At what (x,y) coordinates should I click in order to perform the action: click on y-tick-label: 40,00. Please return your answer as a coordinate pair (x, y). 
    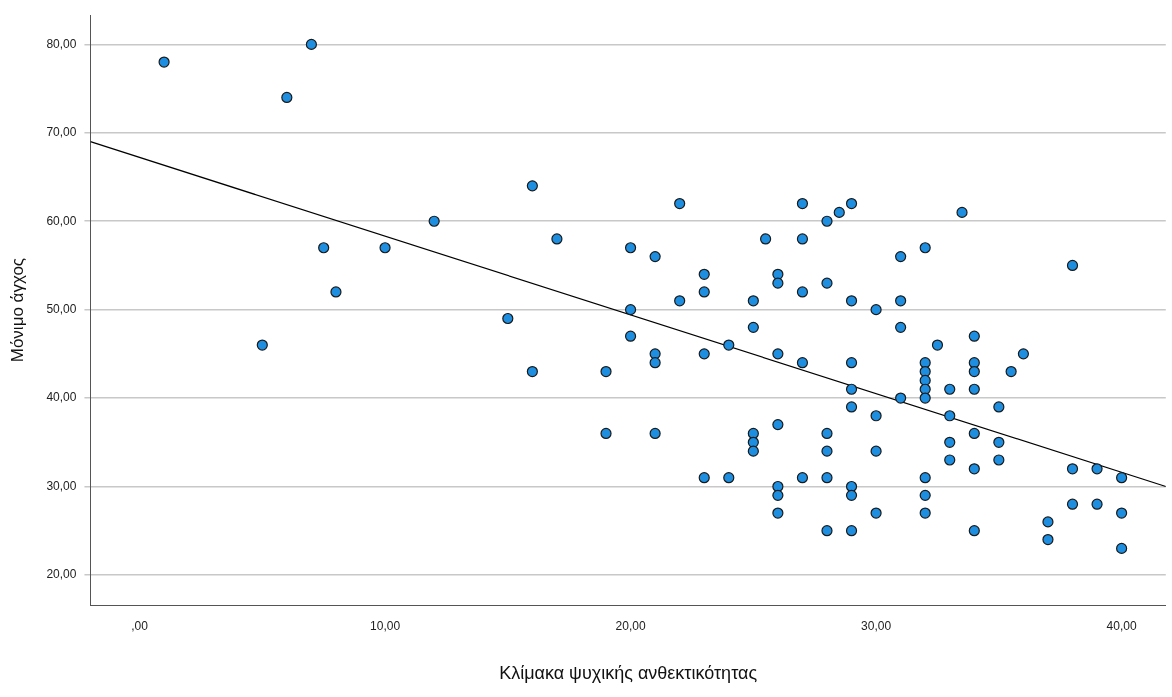
    Looking at the image, I should click on (61, 397).